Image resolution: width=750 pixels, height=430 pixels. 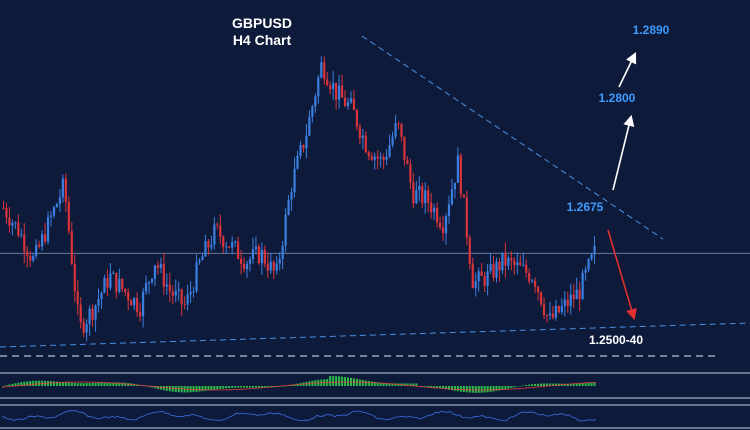 I want to click on level-label-1-2890: 1.2890, so click(x=651, y=30).